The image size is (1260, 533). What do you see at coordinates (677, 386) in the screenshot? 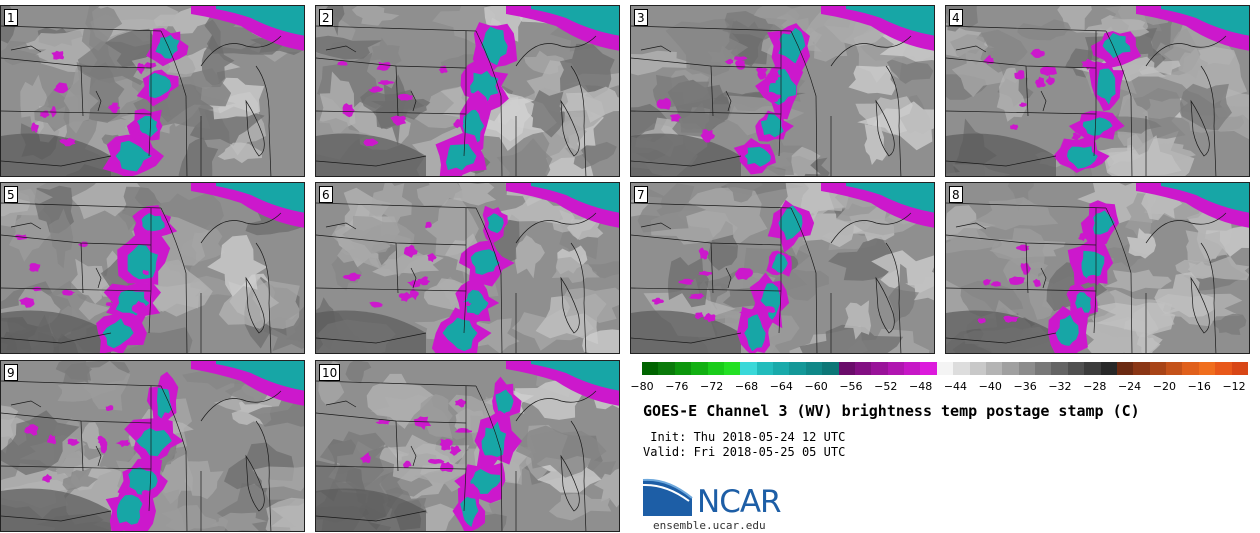
I see `color-scale-tick-label: −76` at bounding box center [677, 386].